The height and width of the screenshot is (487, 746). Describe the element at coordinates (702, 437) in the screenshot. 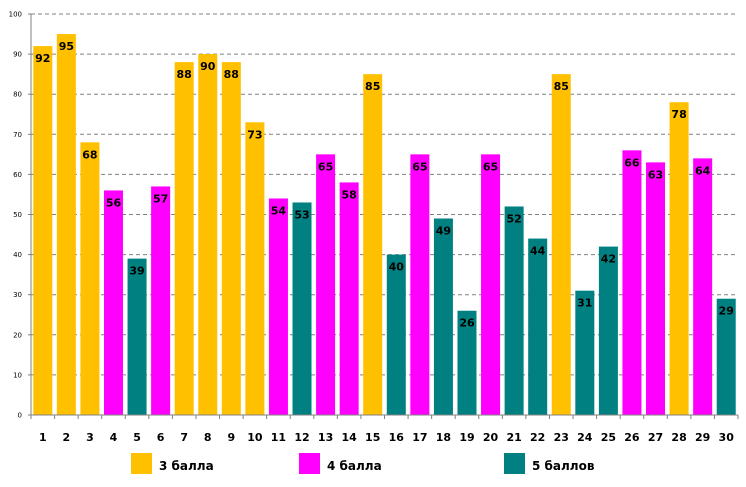

I see `x-tick-label: 29` at that location.